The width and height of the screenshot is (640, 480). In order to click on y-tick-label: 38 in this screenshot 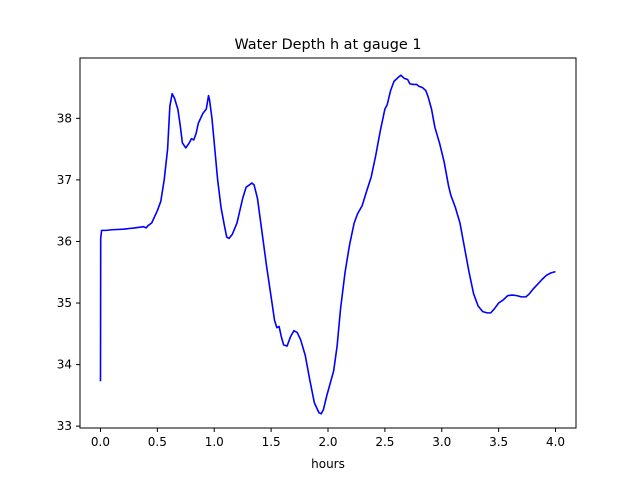, I will do `click(64, 118)`.